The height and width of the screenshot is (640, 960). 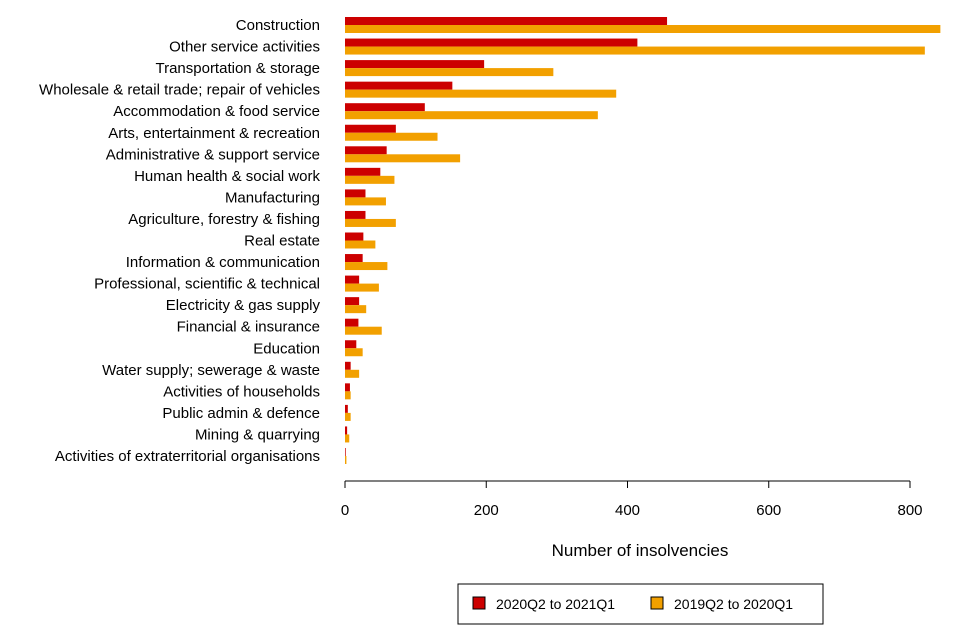 I want to click on x-tick-label: 0, so click(x=345, y=510).